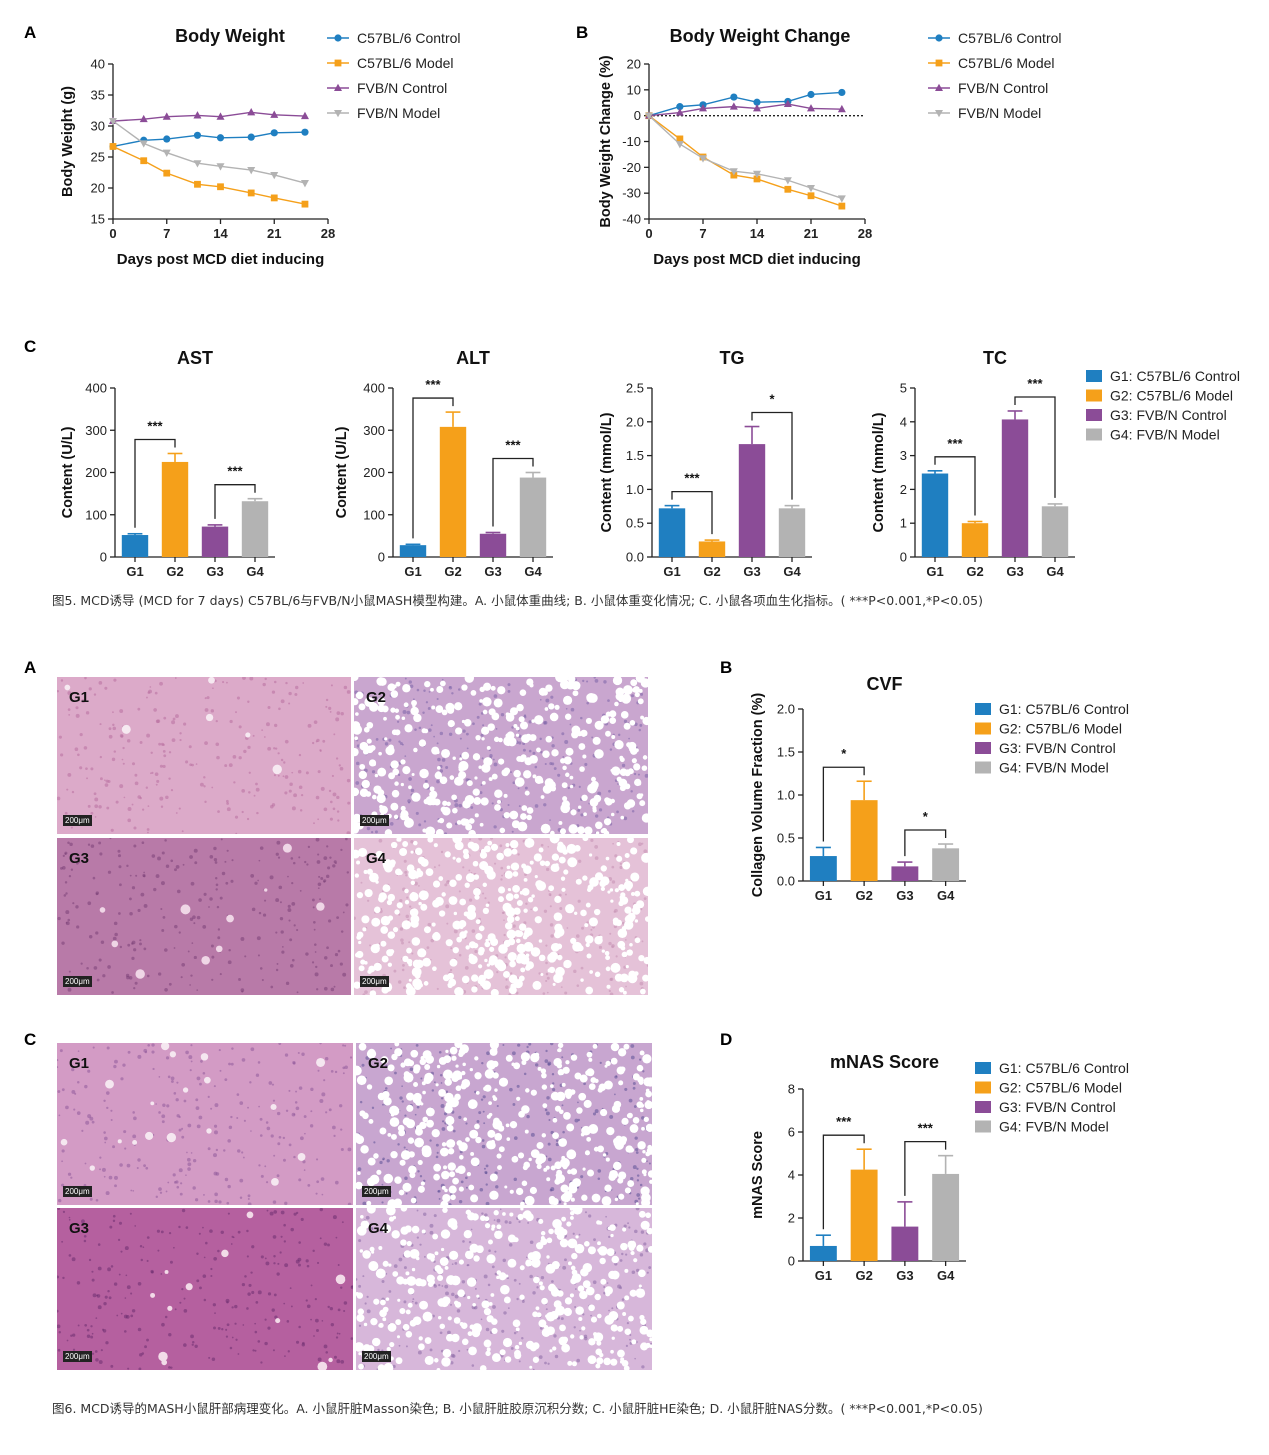 The image size is (1269, 1455). What do you see at coordinates (648, 233) in the screenshot?
I see `x-tick-label: 0` at bounding box center [648, 233].